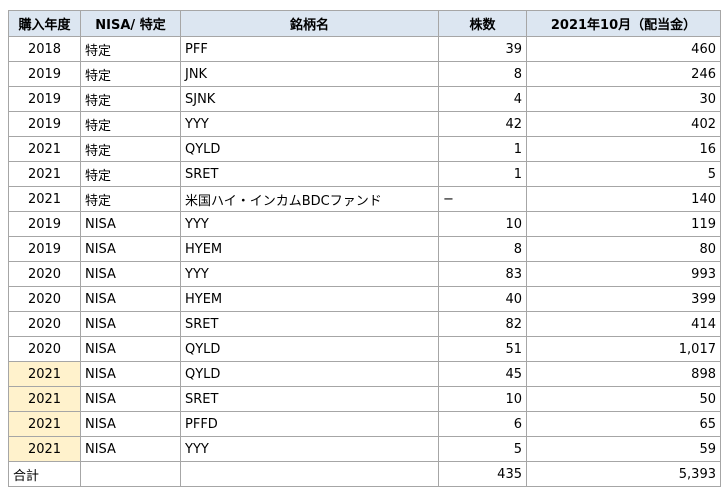 This screenshot has width=726, height=497. Describe the element at coordinates (364, 299) in the screenshot. I see `table-row: 2020 NISA HYEM 40 399` at that location.